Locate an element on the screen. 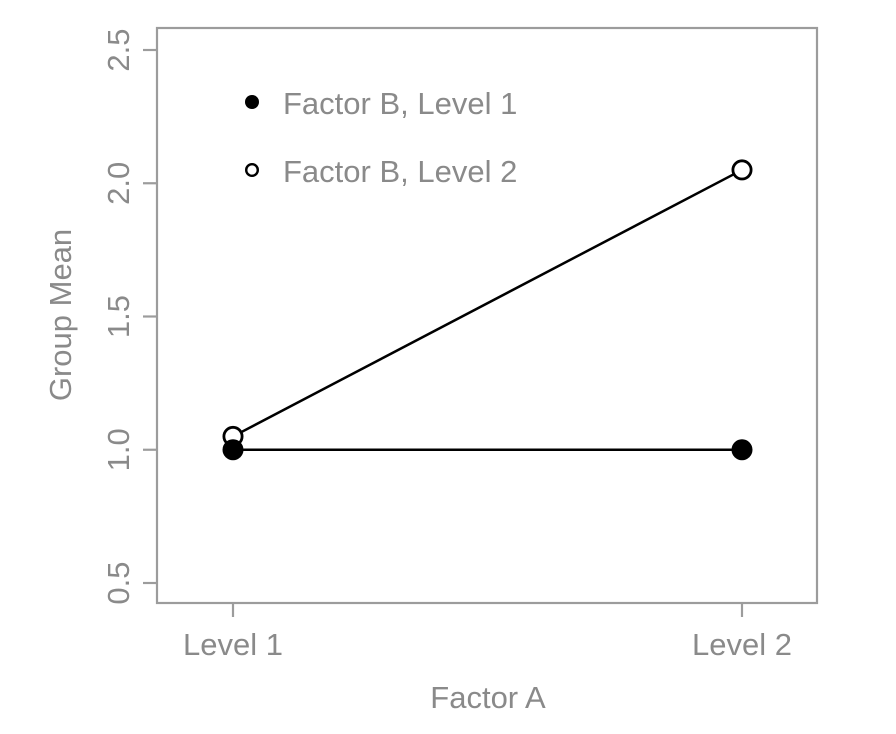 The width and height of the screenshot is (896, 734). legend-marker-open-circle is located at coordinates (251, 169).